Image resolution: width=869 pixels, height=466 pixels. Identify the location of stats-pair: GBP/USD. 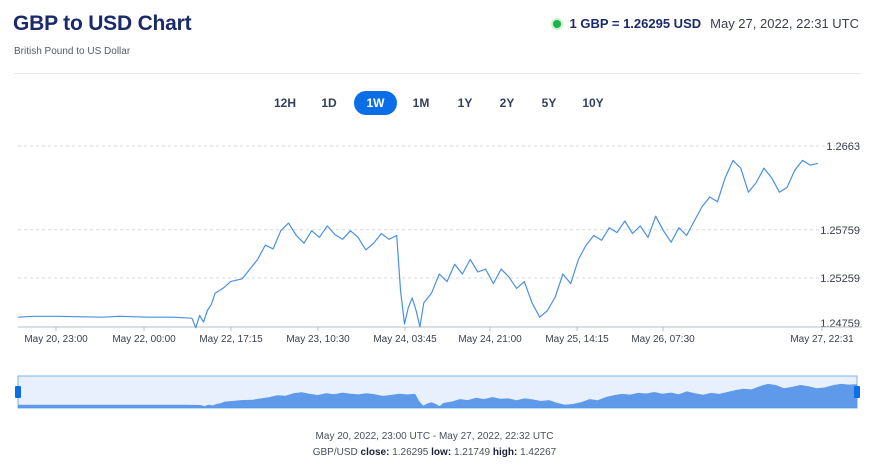
(335, 452).